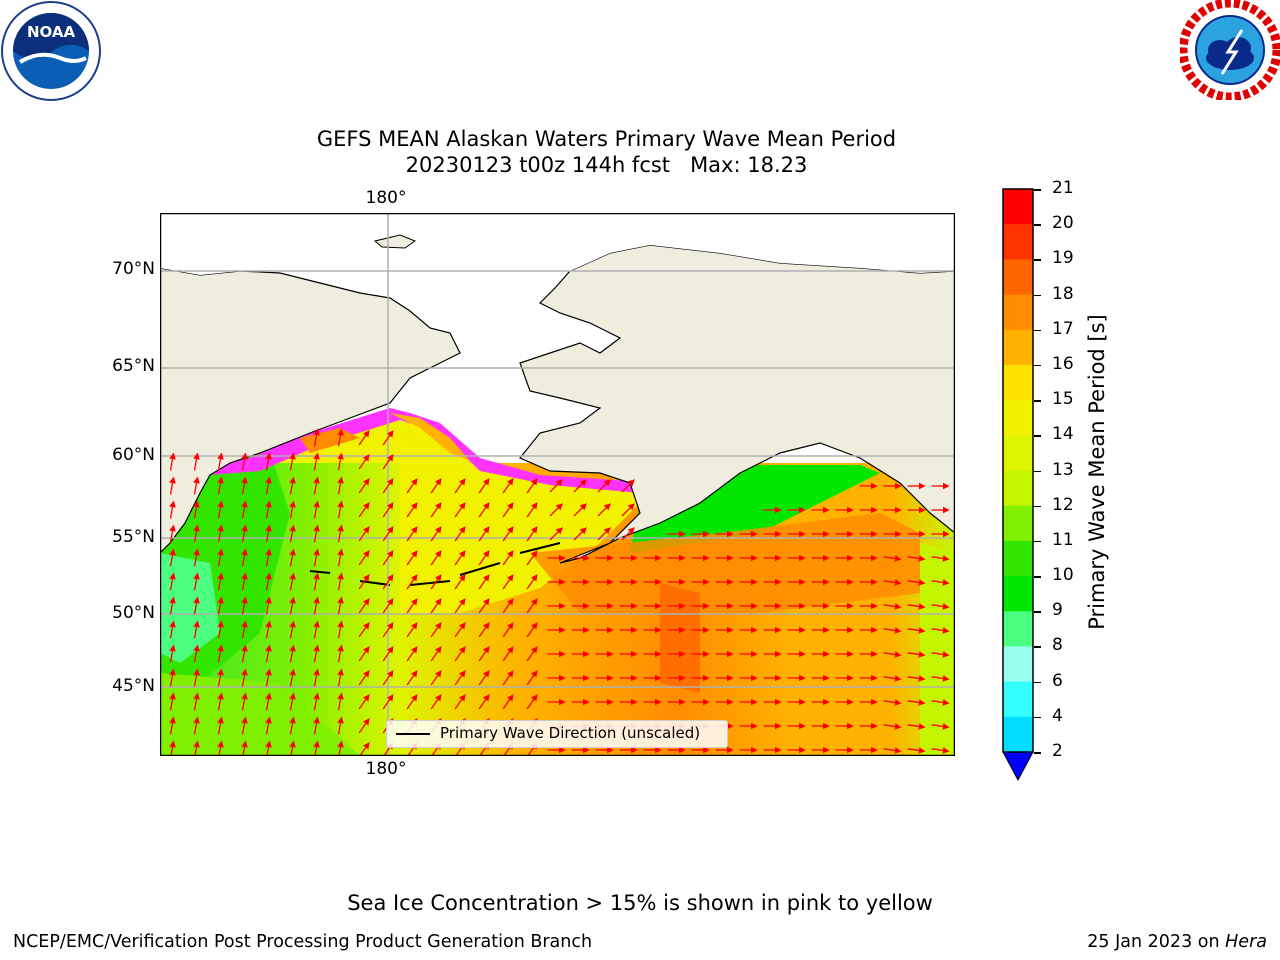 This screenshot has width=1280, height=960. Describe the element at coordinates (1063, 223) in the screenshot. I see `colorbar-tick-label: 20` at that location.